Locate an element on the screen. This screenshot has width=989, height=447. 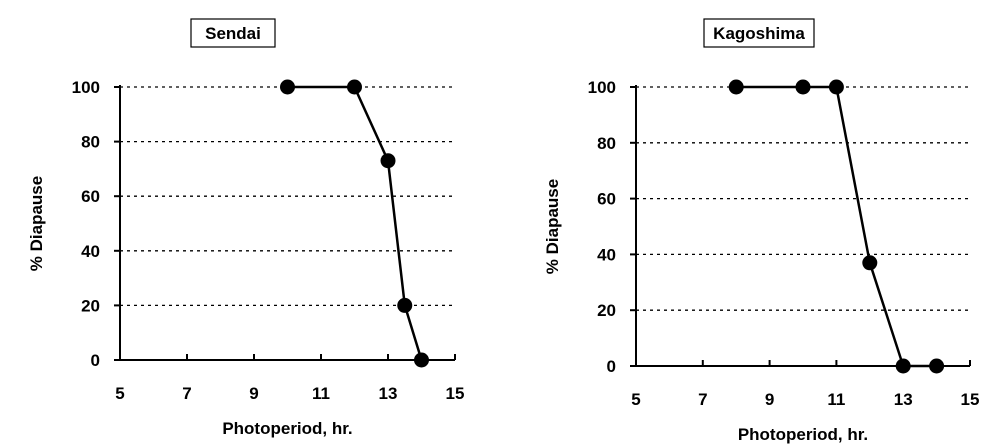
chart-title: Sendai is located at coordinates (233, 33).